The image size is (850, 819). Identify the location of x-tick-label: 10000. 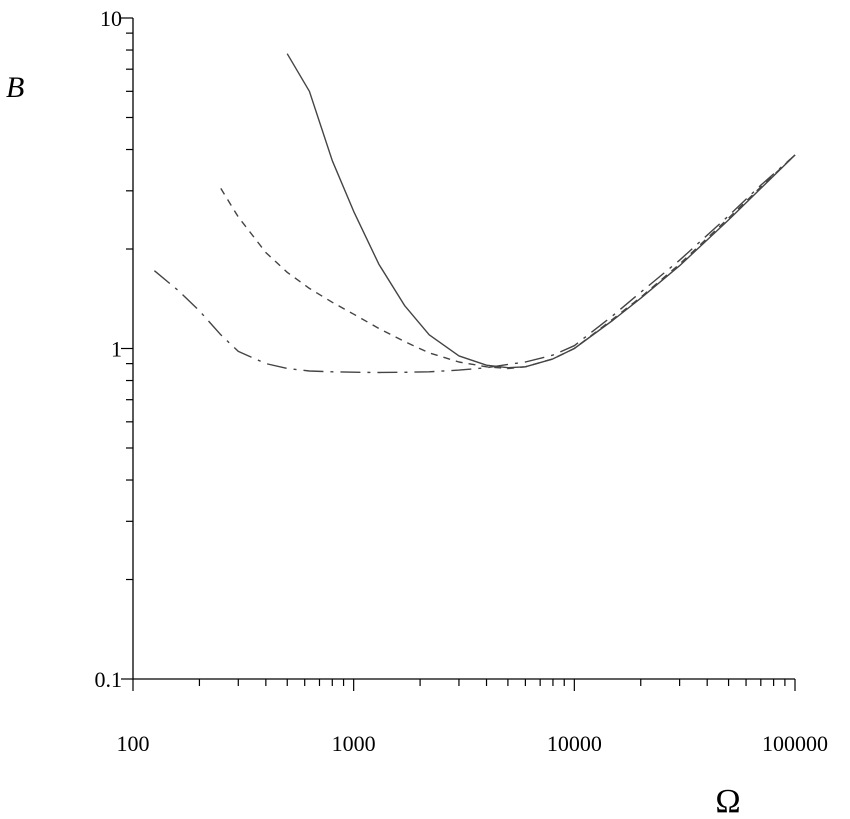
(574, 743).